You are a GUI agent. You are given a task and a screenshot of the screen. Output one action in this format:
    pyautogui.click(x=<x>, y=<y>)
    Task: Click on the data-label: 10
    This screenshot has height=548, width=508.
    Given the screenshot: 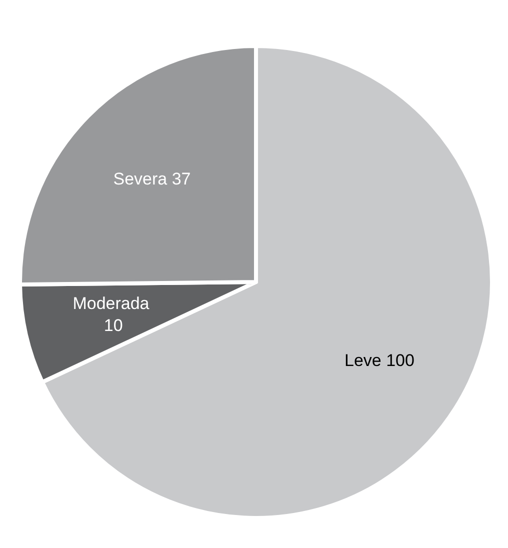 What is the action you would take?
    pyautogui.click(x=113, y=326)
    